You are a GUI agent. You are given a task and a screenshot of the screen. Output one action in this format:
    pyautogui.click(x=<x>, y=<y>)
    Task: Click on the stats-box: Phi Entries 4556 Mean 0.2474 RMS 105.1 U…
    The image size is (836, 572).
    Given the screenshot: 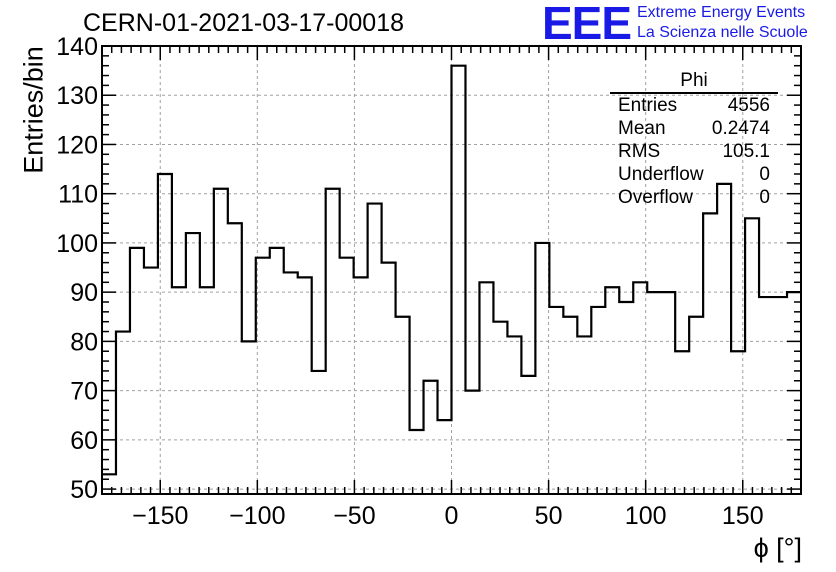 What is the action you would take?
    pyautogui.click(x=694, y=139)
    